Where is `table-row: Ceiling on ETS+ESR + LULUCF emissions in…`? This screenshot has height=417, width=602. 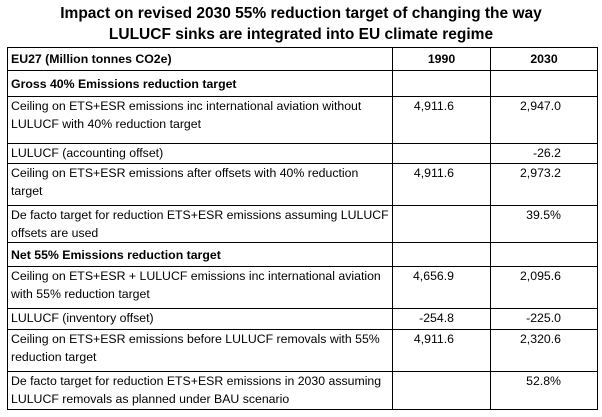 table-row: Ceiling on ETS+ESR + LULUCF emissions in… is located at coordinates (302, 287).